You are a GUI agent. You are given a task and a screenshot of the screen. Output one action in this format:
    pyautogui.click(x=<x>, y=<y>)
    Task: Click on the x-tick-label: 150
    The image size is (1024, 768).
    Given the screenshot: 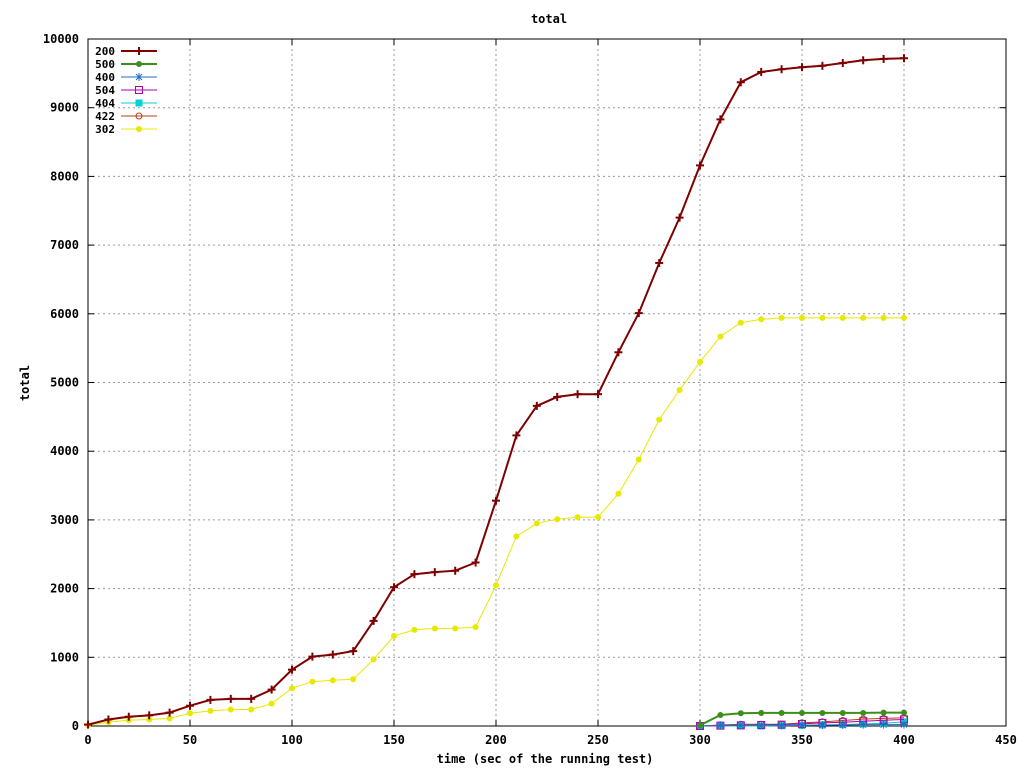 What is the action you would take?
    pyautogui.click(x=394, y=740)
    